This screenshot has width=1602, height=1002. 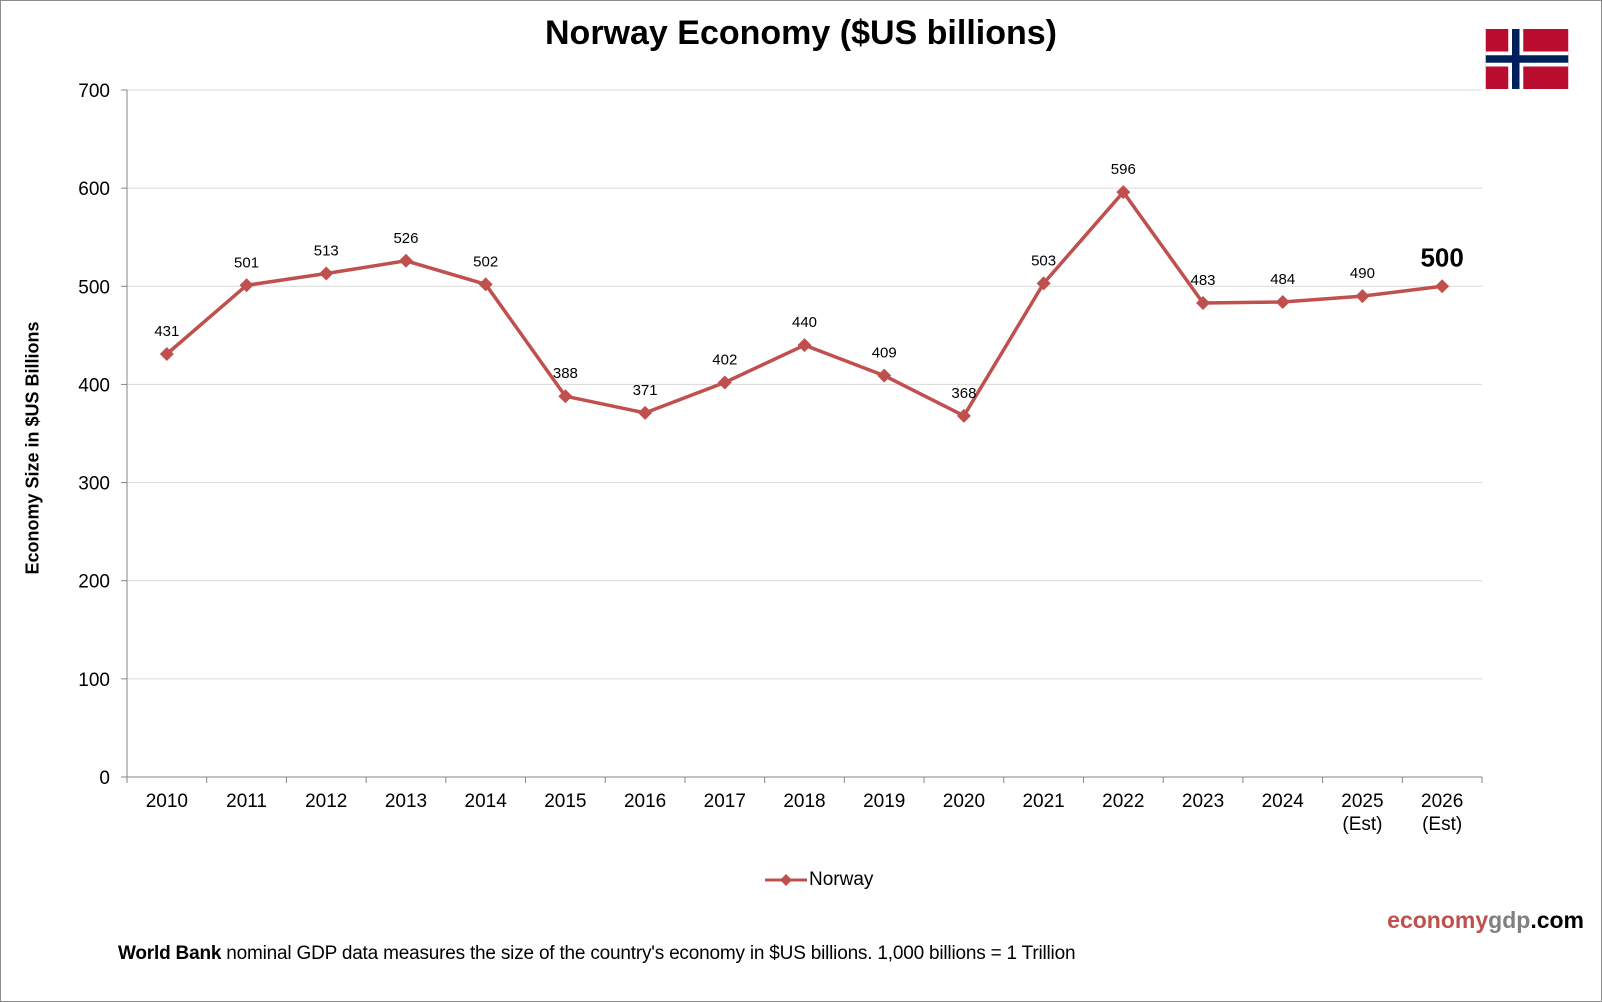 I want to click on legend-series-marker-icon, so click(x=786, y=880).